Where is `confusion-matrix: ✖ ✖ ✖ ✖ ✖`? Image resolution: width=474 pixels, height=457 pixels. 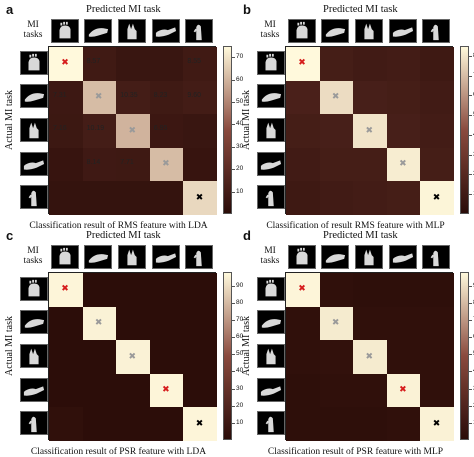
confusion-matrix: ✖ ✖ ✖ ✖ ✖ is located at coordinates (369, 356).